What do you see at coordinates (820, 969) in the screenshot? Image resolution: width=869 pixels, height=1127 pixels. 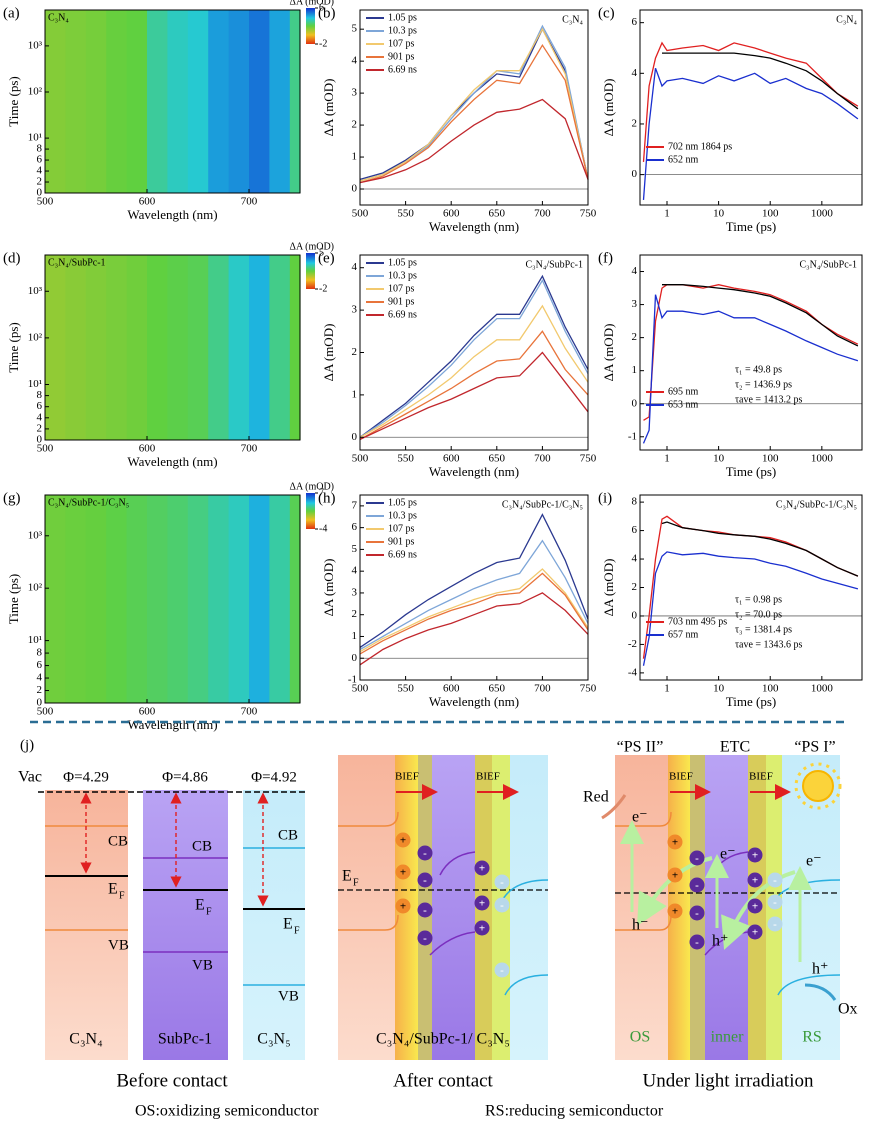 I see `hole: h⁺` at bounding box center [820, 969].